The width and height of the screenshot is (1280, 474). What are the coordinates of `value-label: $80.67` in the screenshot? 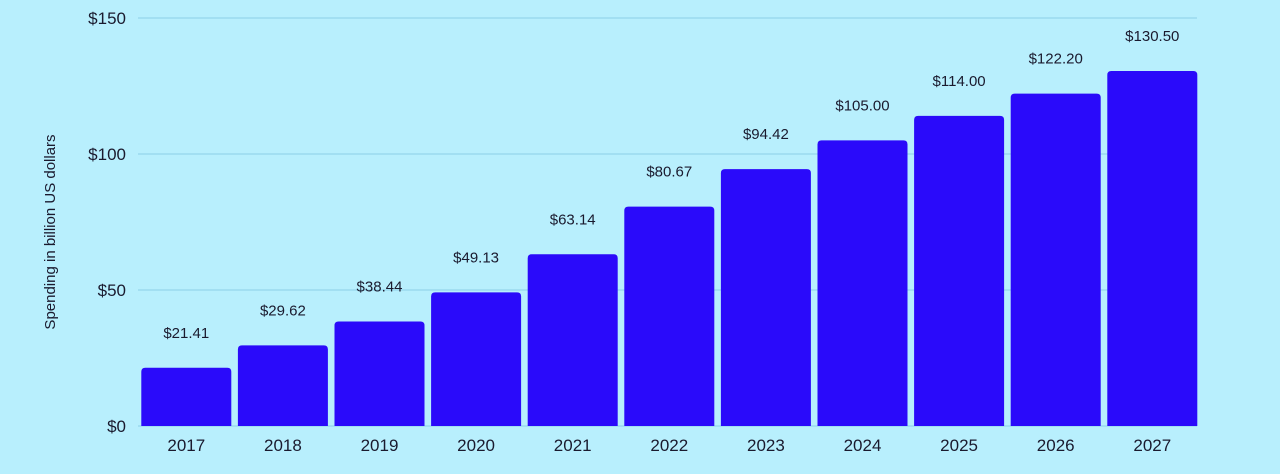 It's located at (669, 172).